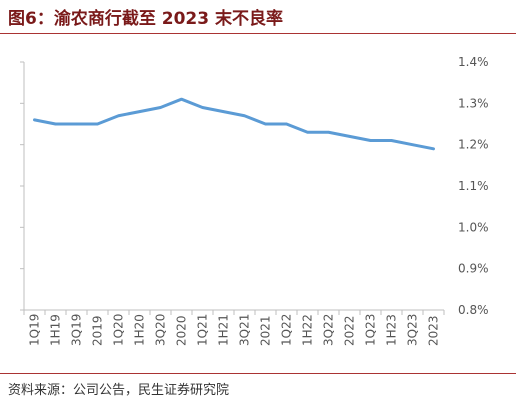  Describe the element at coordinates (182, 330) in the screenshot. I see `x-tick-label: 2020` at that location.